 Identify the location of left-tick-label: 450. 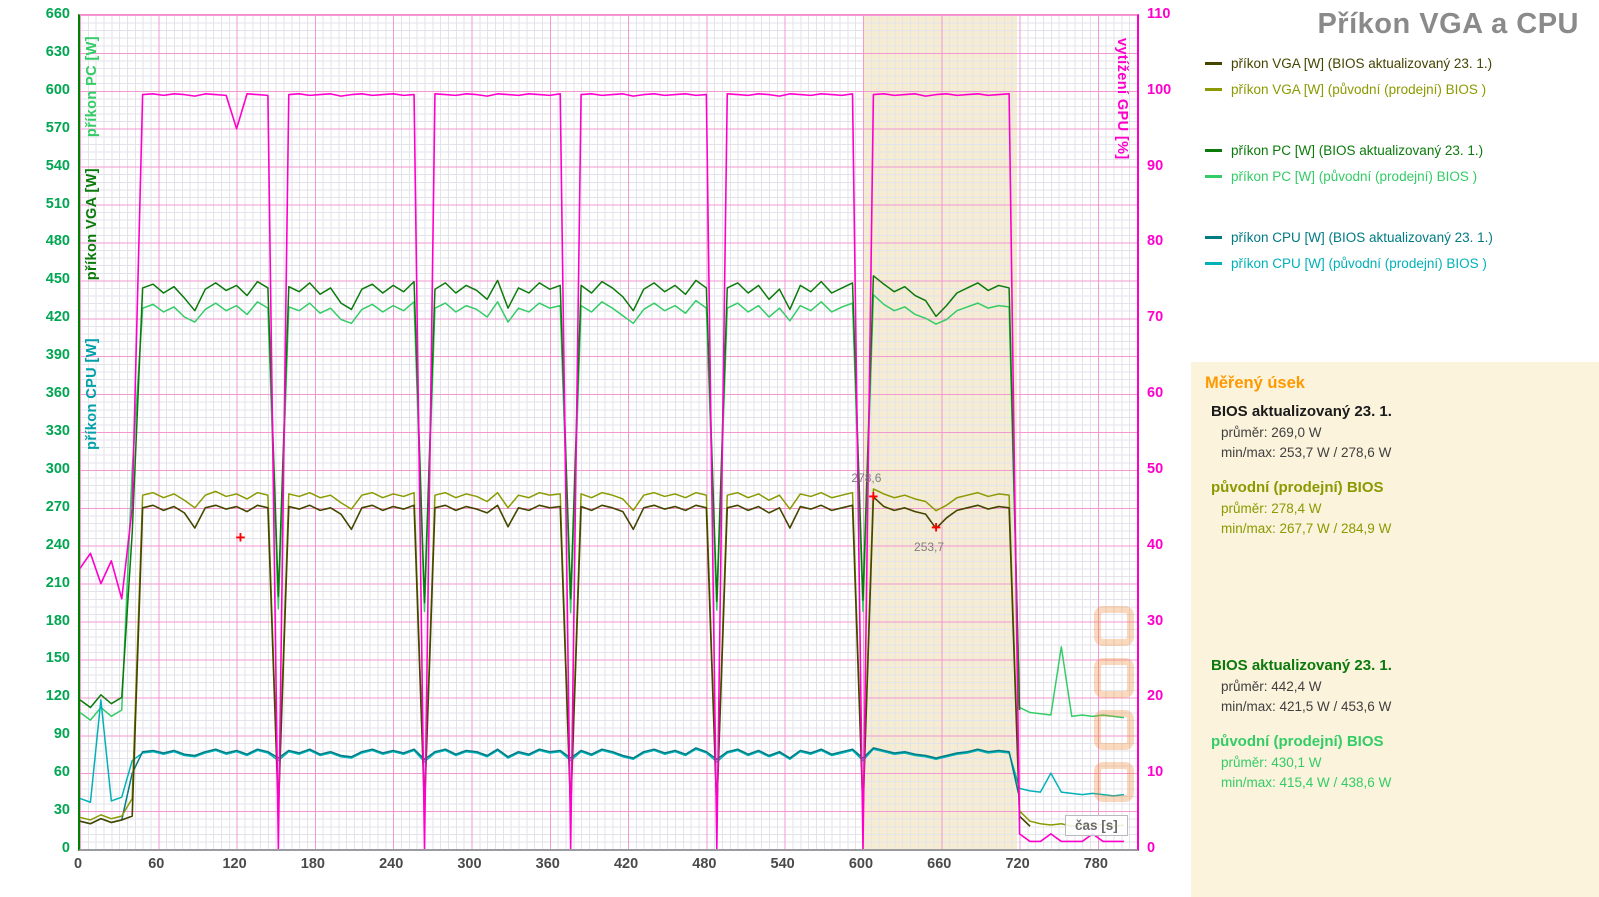
(57, 279).